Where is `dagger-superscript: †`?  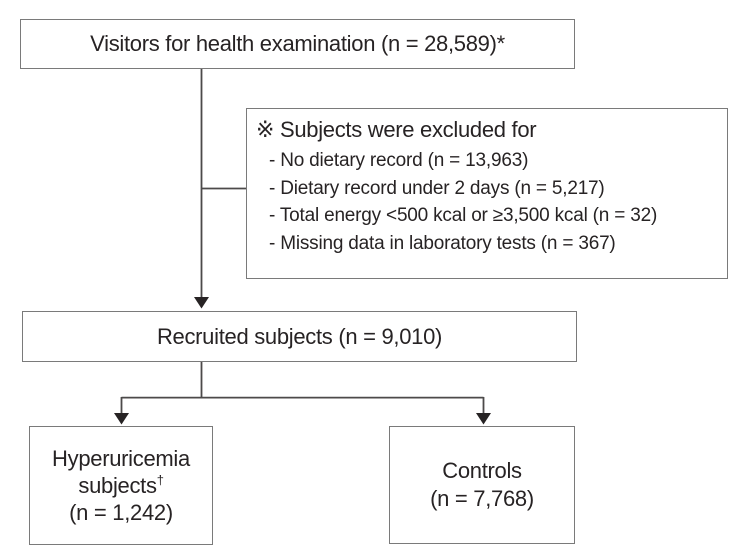
dagger-superscript: † is located at coordinates (160, 480).